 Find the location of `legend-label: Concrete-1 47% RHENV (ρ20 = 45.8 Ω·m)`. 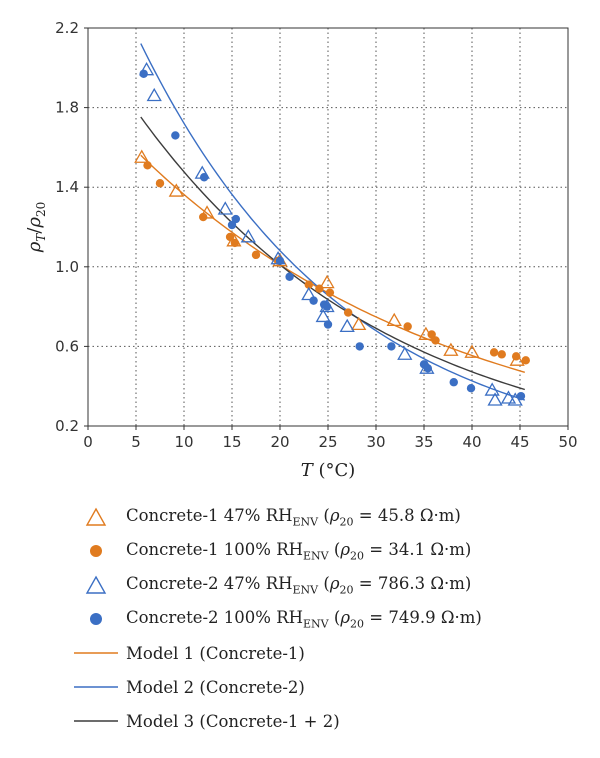

legend-label: Concrete-1 47% RHENV (ρ20 = 45.8 Ω·m) is located at coordinates (293, 517).